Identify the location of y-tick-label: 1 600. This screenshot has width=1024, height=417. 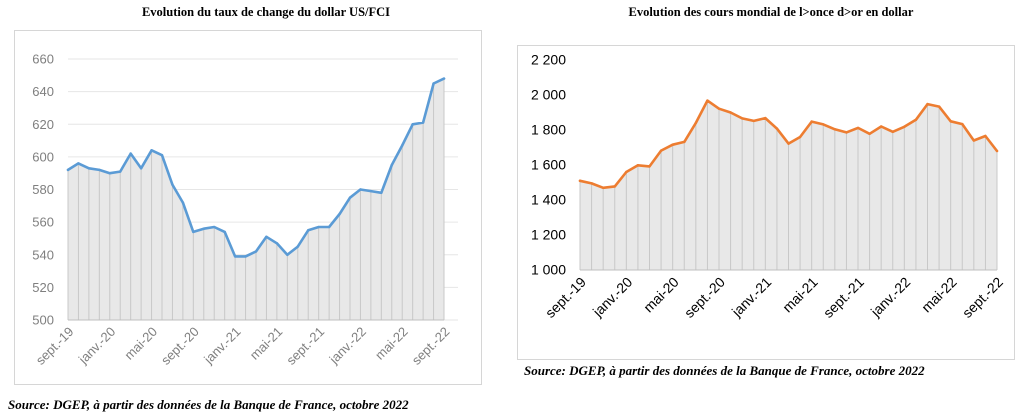
(548, 165).